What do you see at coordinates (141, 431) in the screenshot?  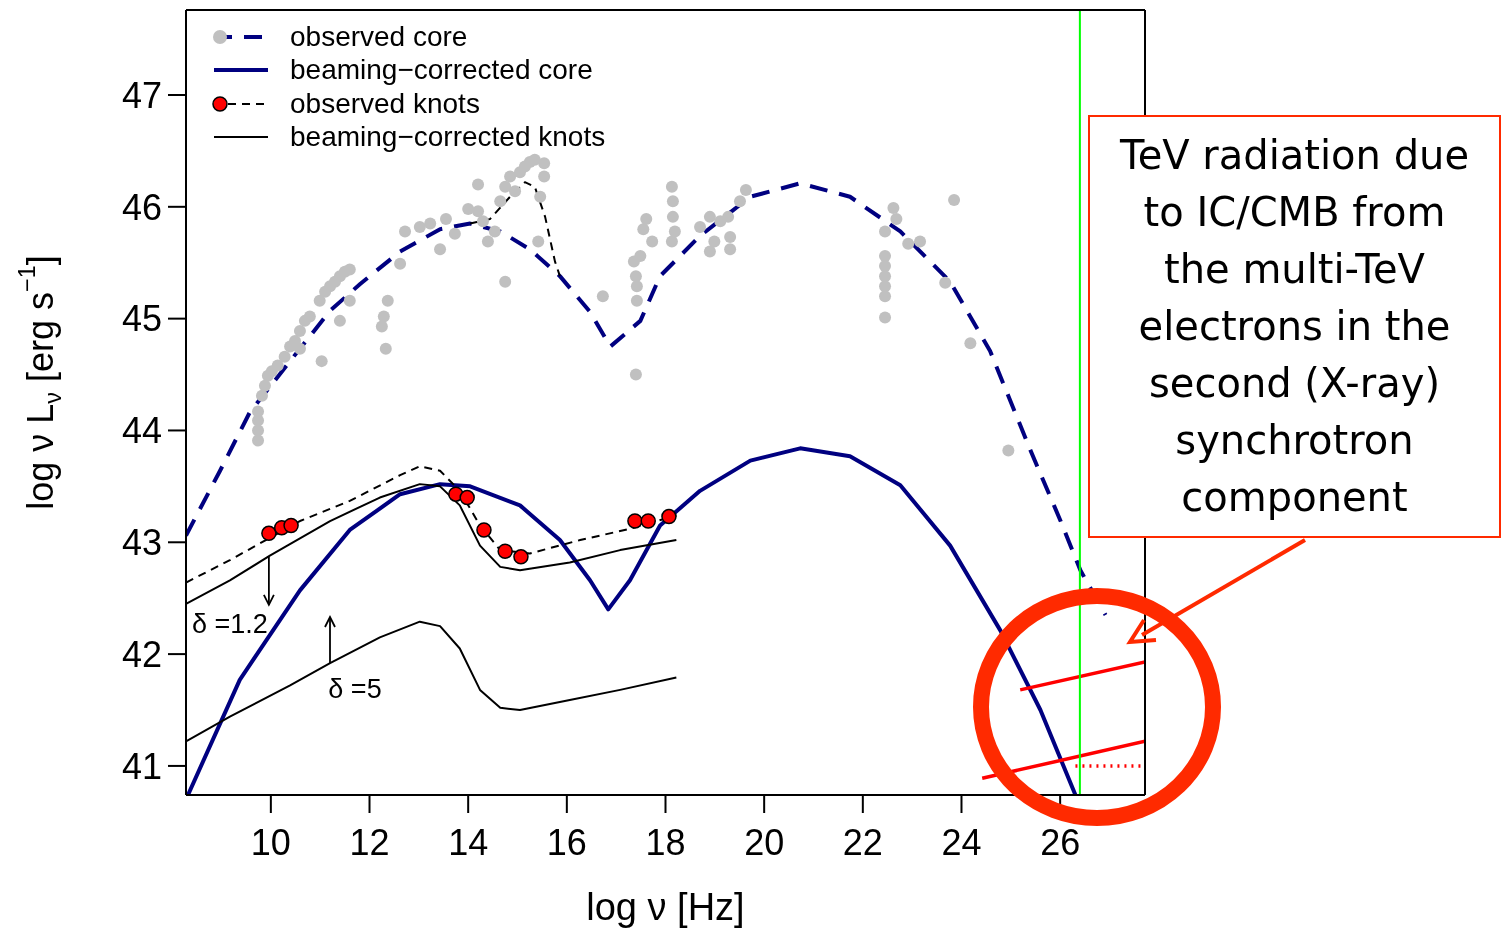 I see `y-tick-label: 44` at bounding box center [141, 431].